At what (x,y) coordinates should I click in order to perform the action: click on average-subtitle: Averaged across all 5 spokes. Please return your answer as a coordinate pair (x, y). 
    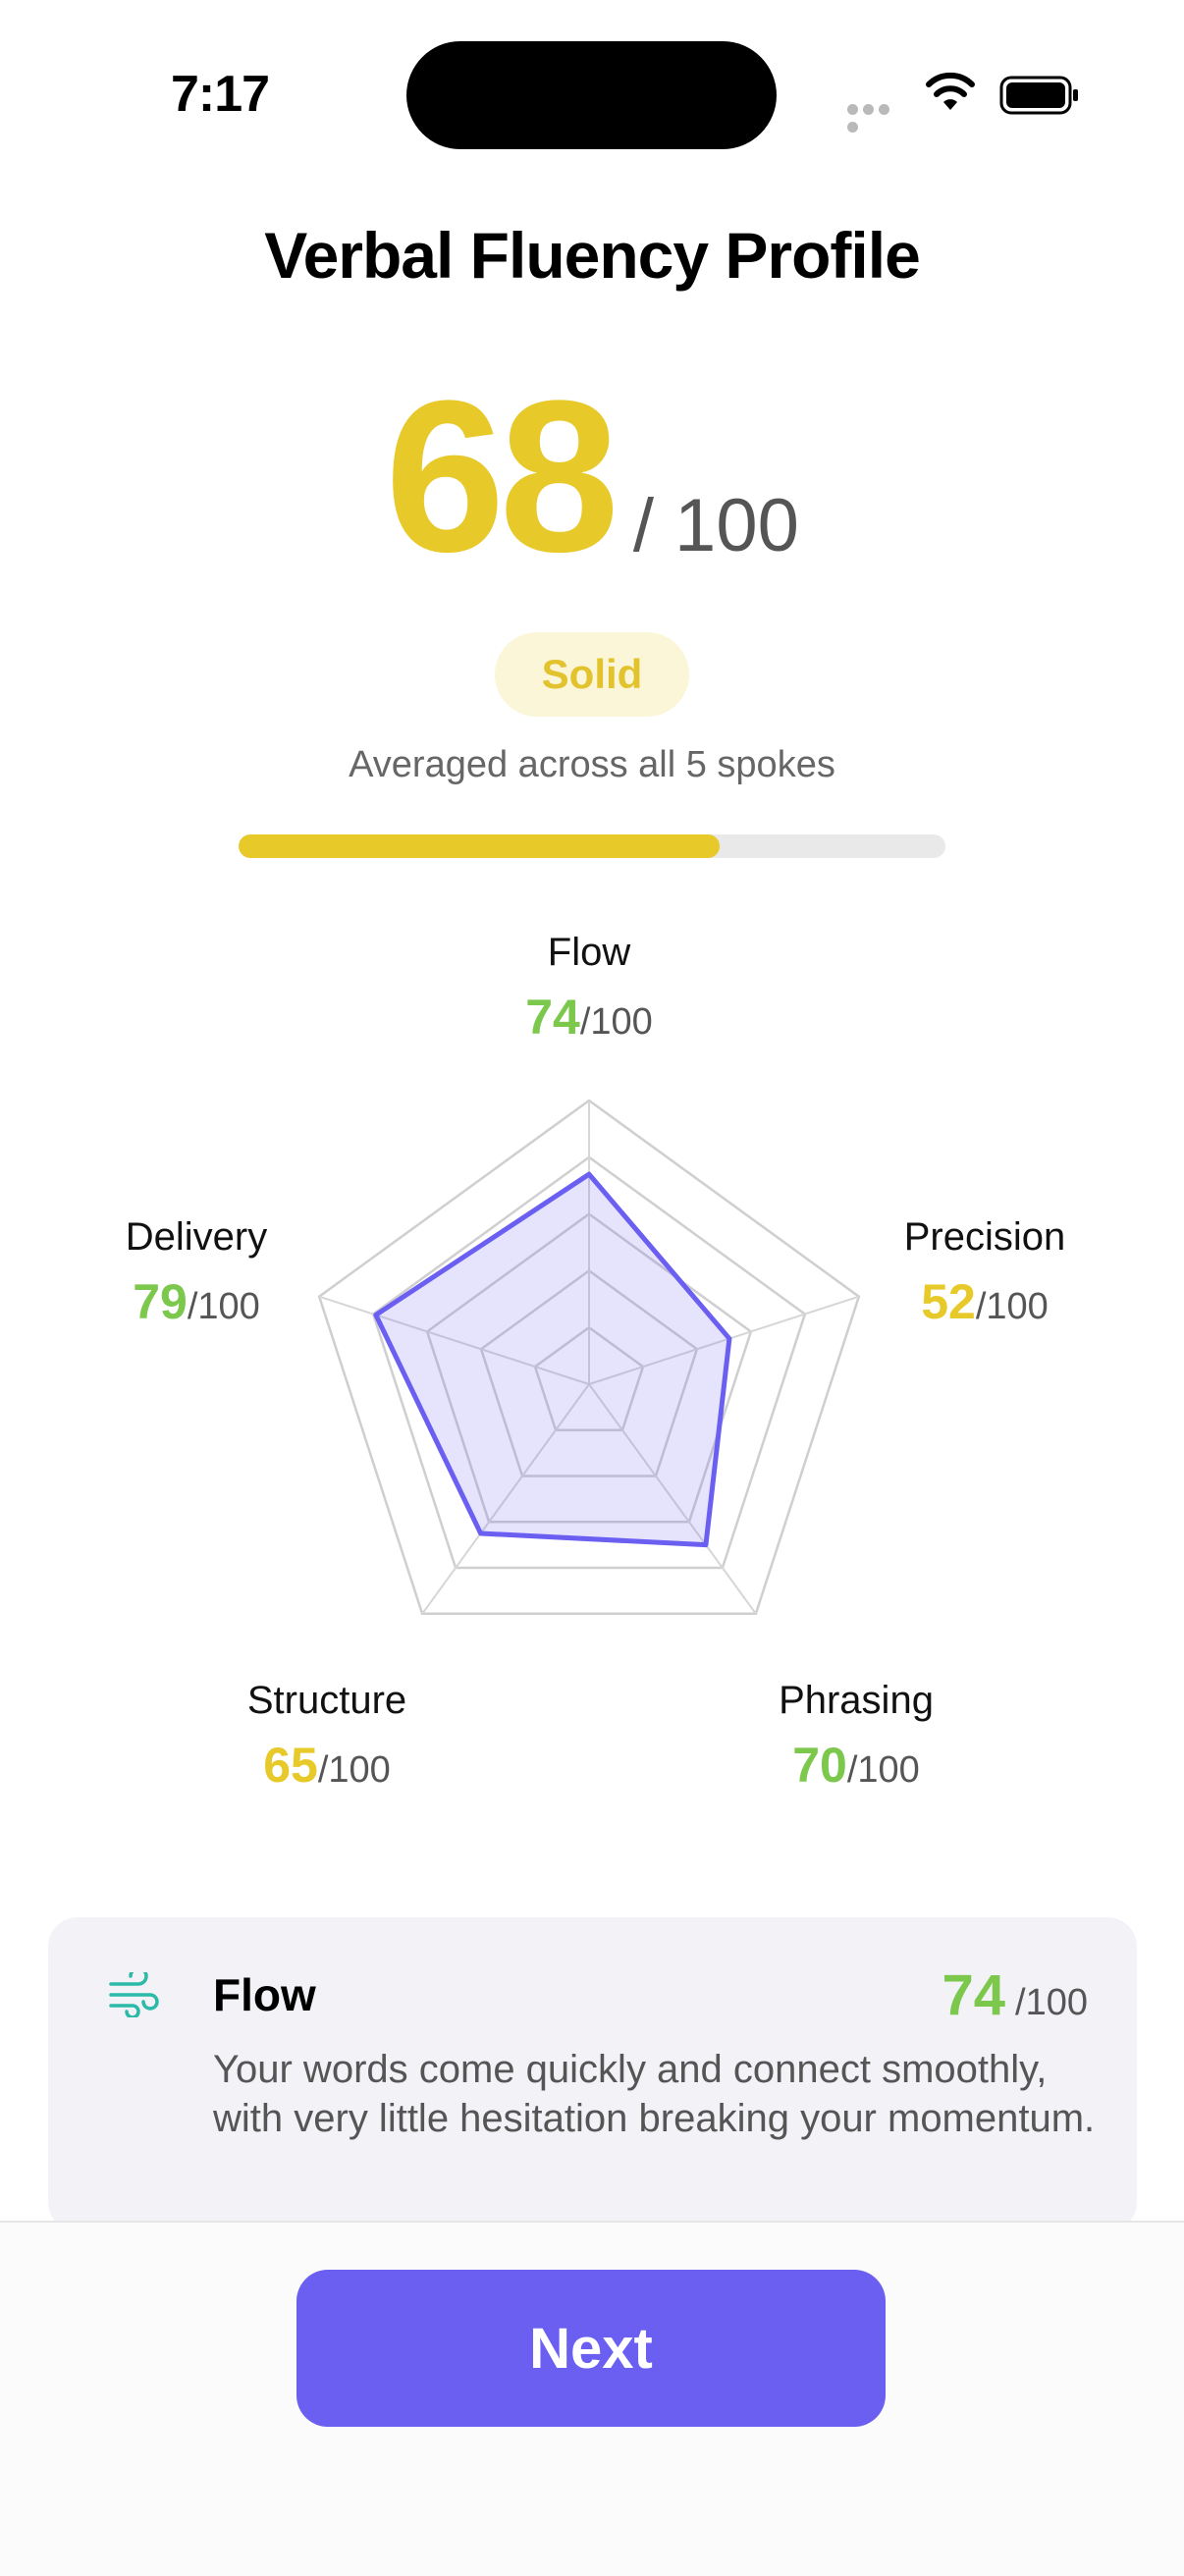
    Looking at the image, I should click on (592, 764).